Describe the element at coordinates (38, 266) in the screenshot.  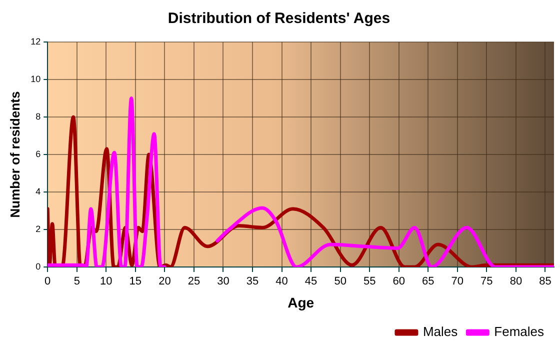
I see `y-tick-label: 0` at that location.